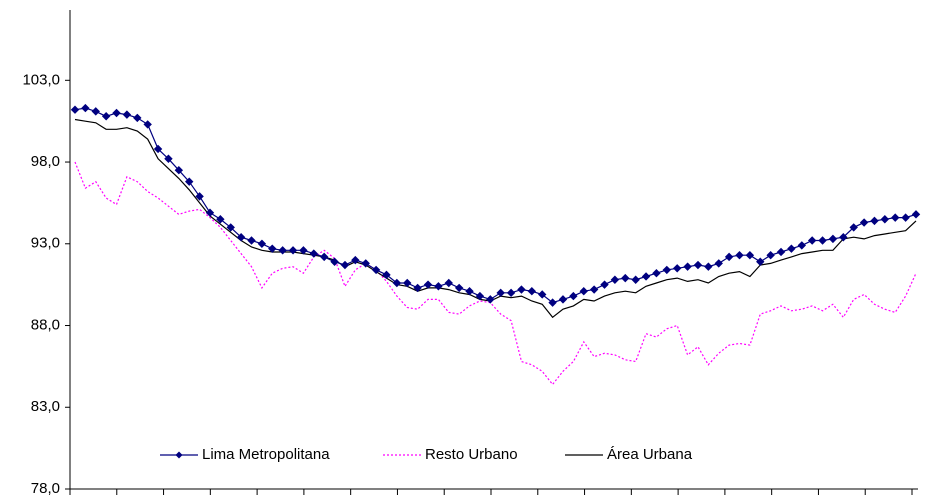 Image resolution: width=942 pixels, height=499 pixels. I want to click on legend-label: Lima Metropolitana, so click(266, 454).